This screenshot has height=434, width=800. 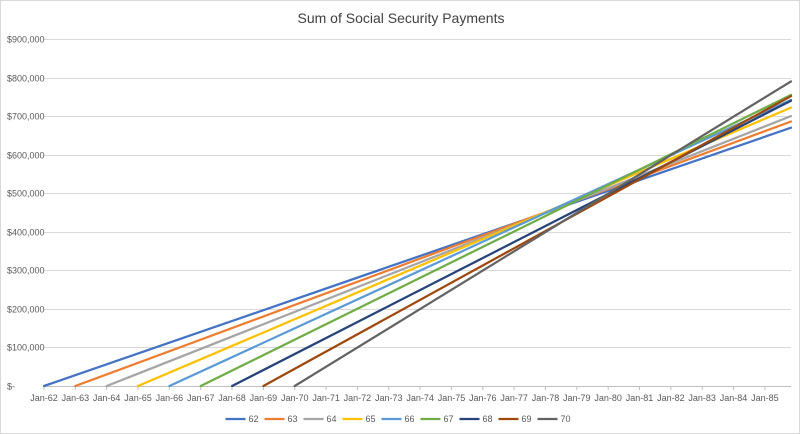 What do you see at coordinates (76, 398) in the screenshot?
I see `x-tick-label: Jan-63` at bounding box center [76, 398].